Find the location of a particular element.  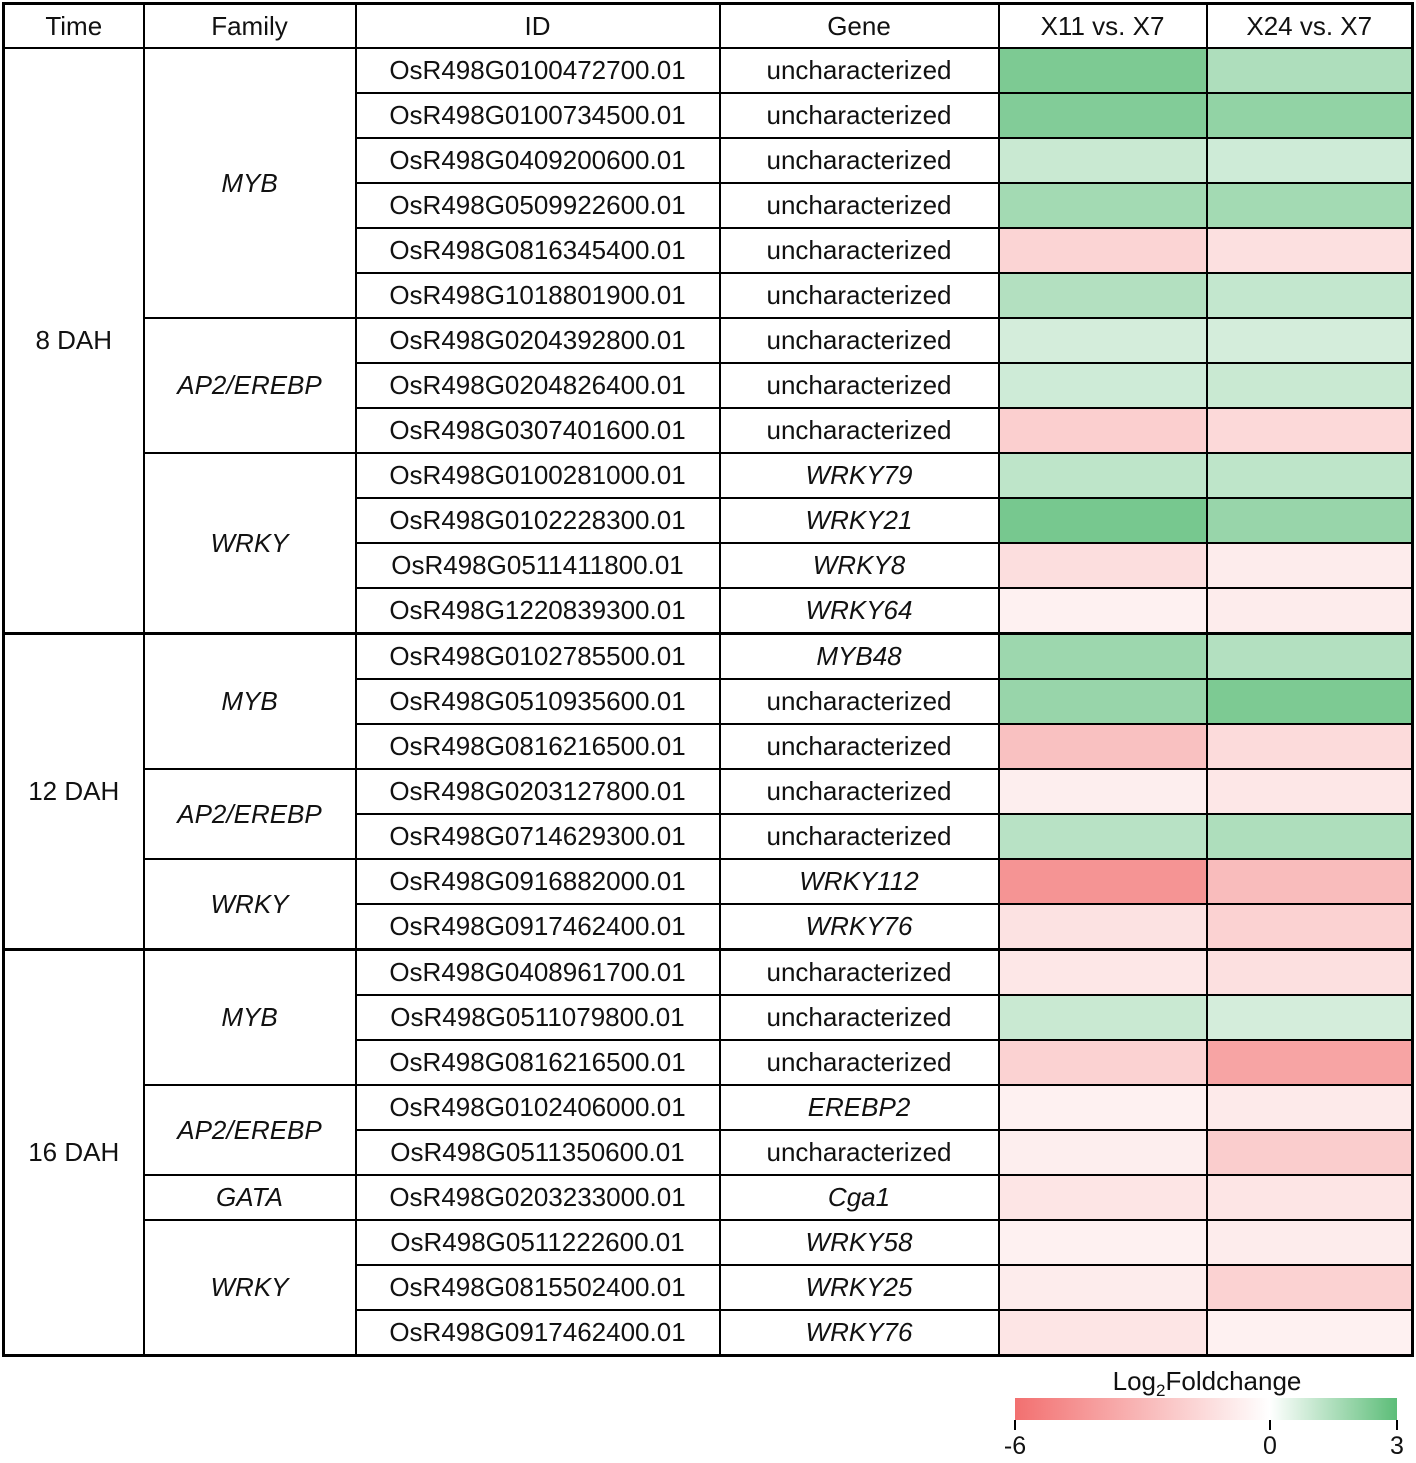

id-cell: OsR498G0511411800.01 is located at coordinates (537, 565).